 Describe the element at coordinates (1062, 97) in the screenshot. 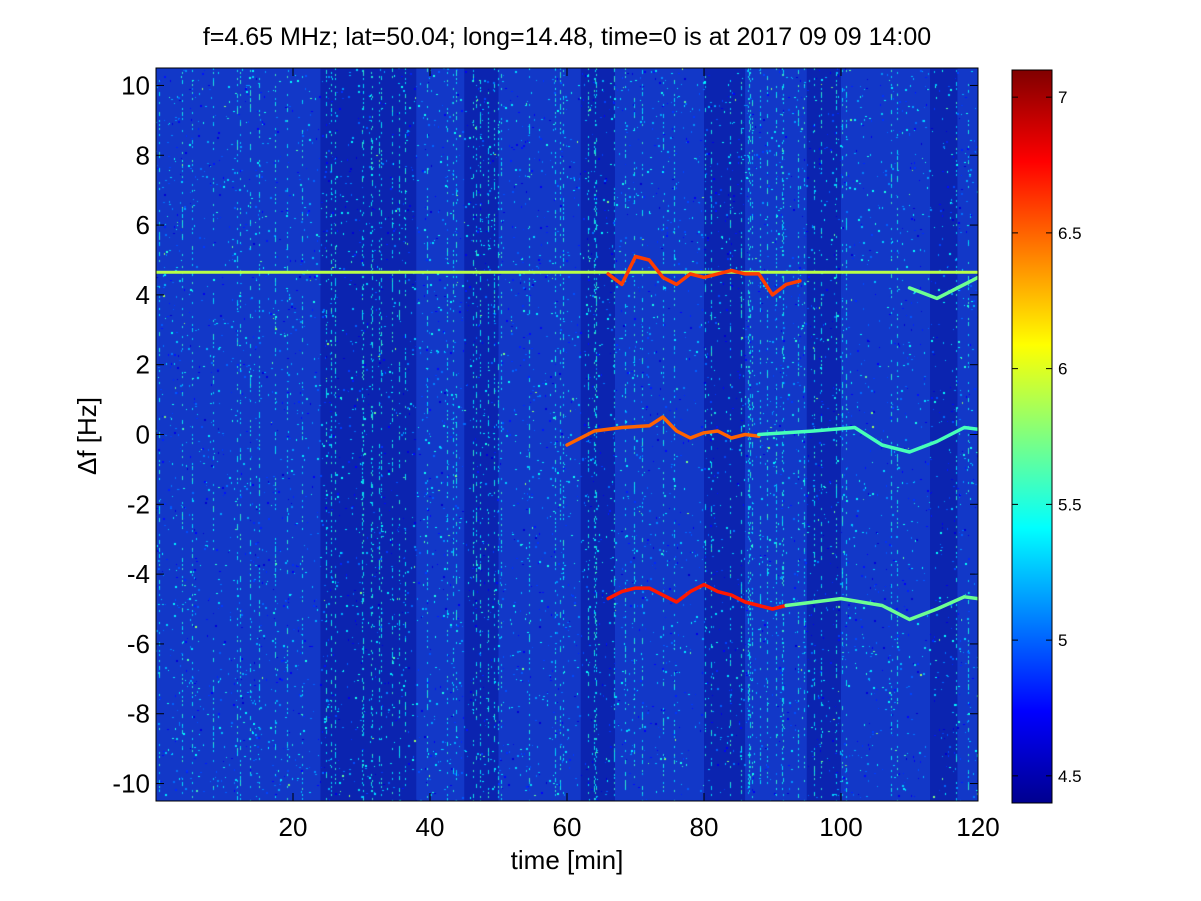

I see `colorbar-tick-label: 7` at that location.